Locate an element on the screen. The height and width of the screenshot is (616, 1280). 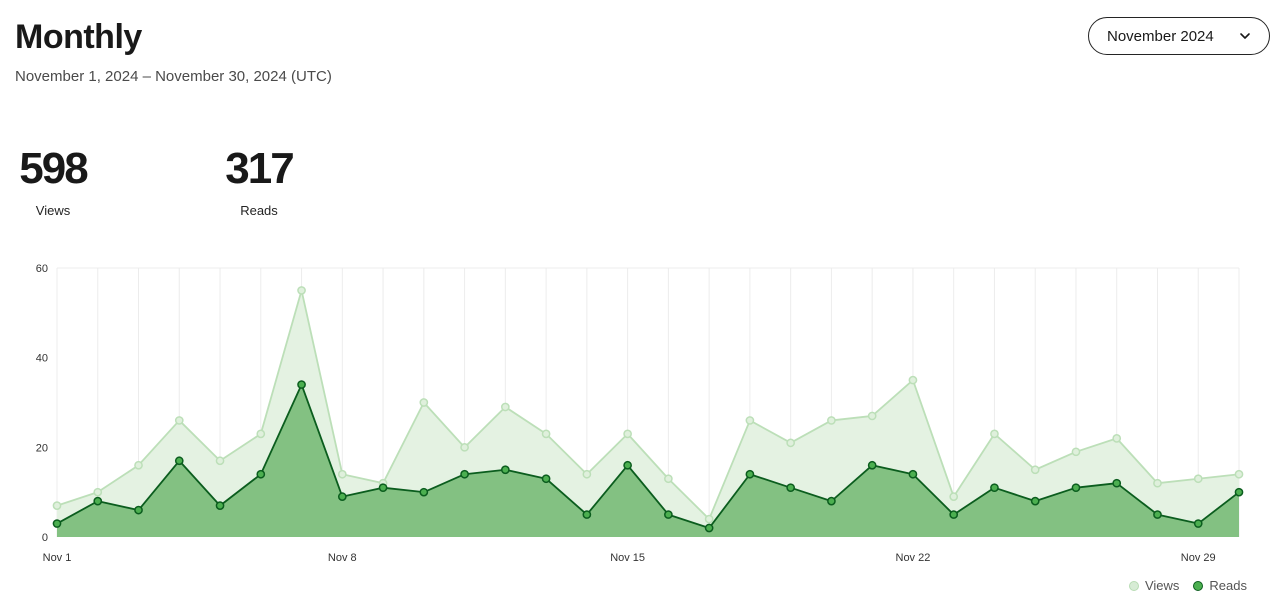
reads-stat: 317 Reads is located at coordinates (259, 180).